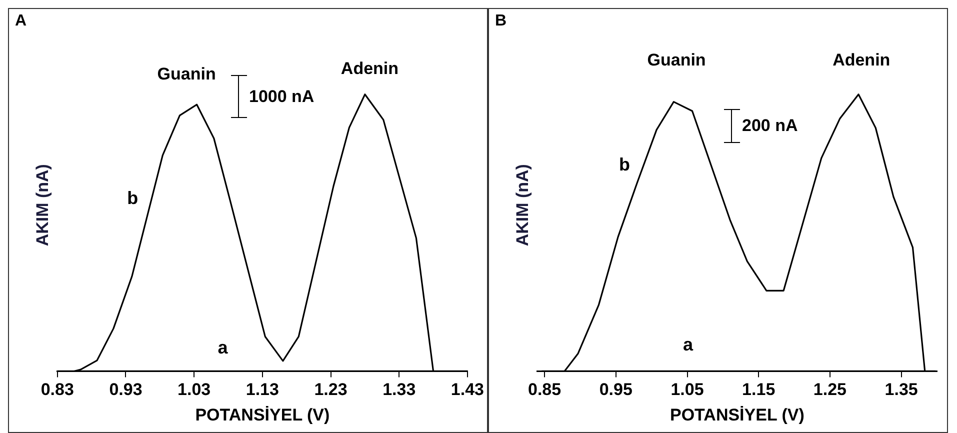 This screenshot has width=957, height=433. Describe the element at coordinates (901, 390) in the screenshot. I see `x-tick-label: 1.35` at that location.